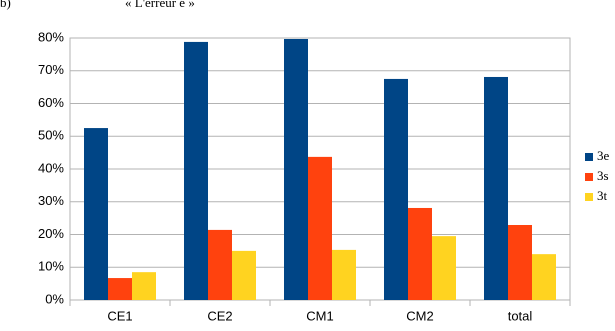  I want to click on x-tick-label: CM1, so click(319, 315).